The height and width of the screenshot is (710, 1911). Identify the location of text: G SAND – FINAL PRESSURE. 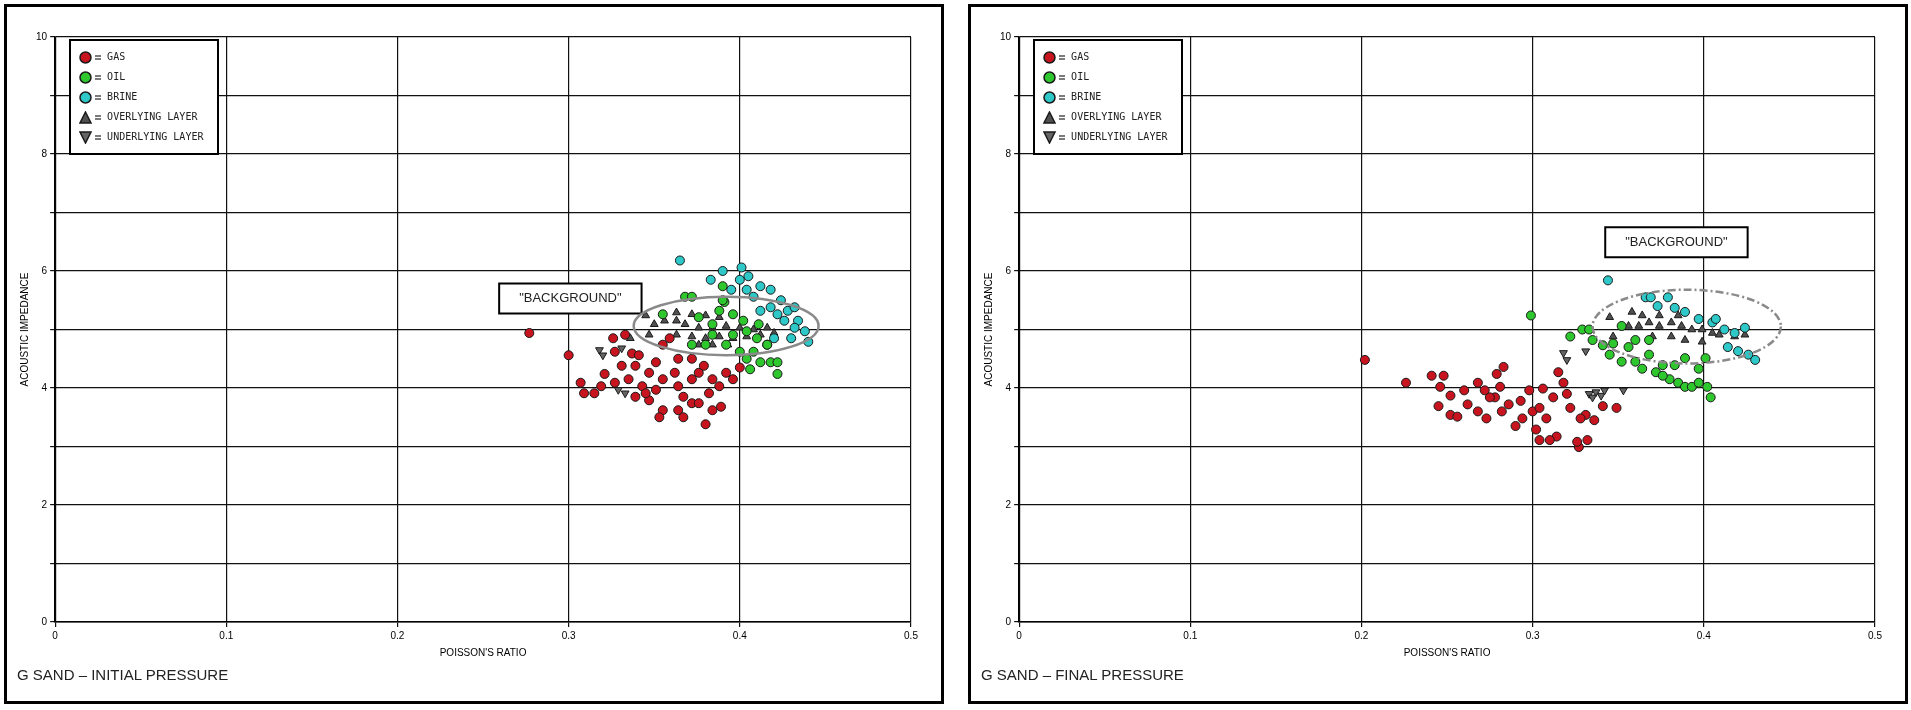
(1082, 675).